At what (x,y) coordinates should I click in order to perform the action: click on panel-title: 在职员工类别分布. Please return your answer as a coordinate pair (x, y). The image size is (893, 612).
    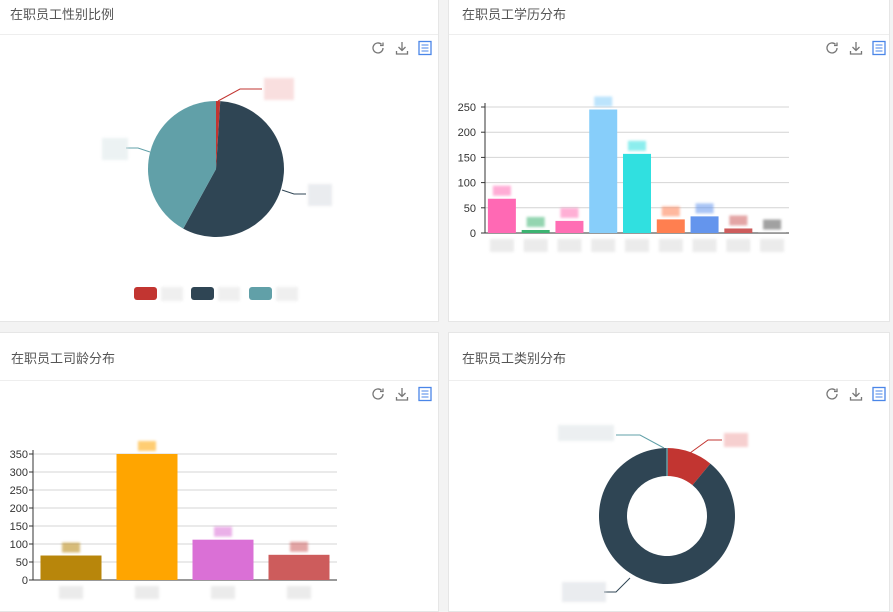
    Looking at the image, I should click on (514, 359).